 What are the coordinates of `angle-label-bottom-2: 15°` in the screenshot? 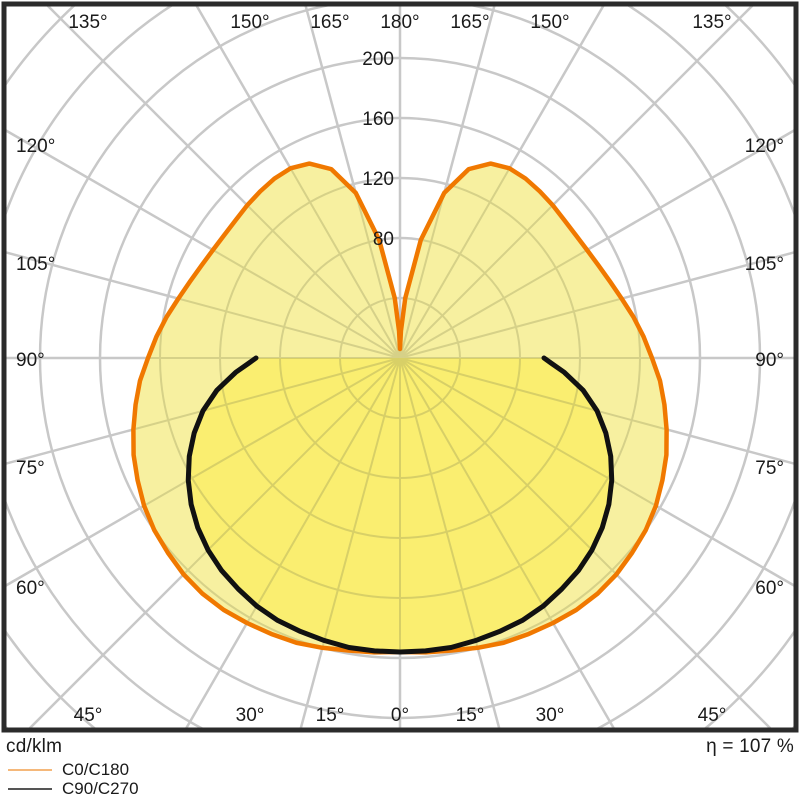 It's located at (330, 715).